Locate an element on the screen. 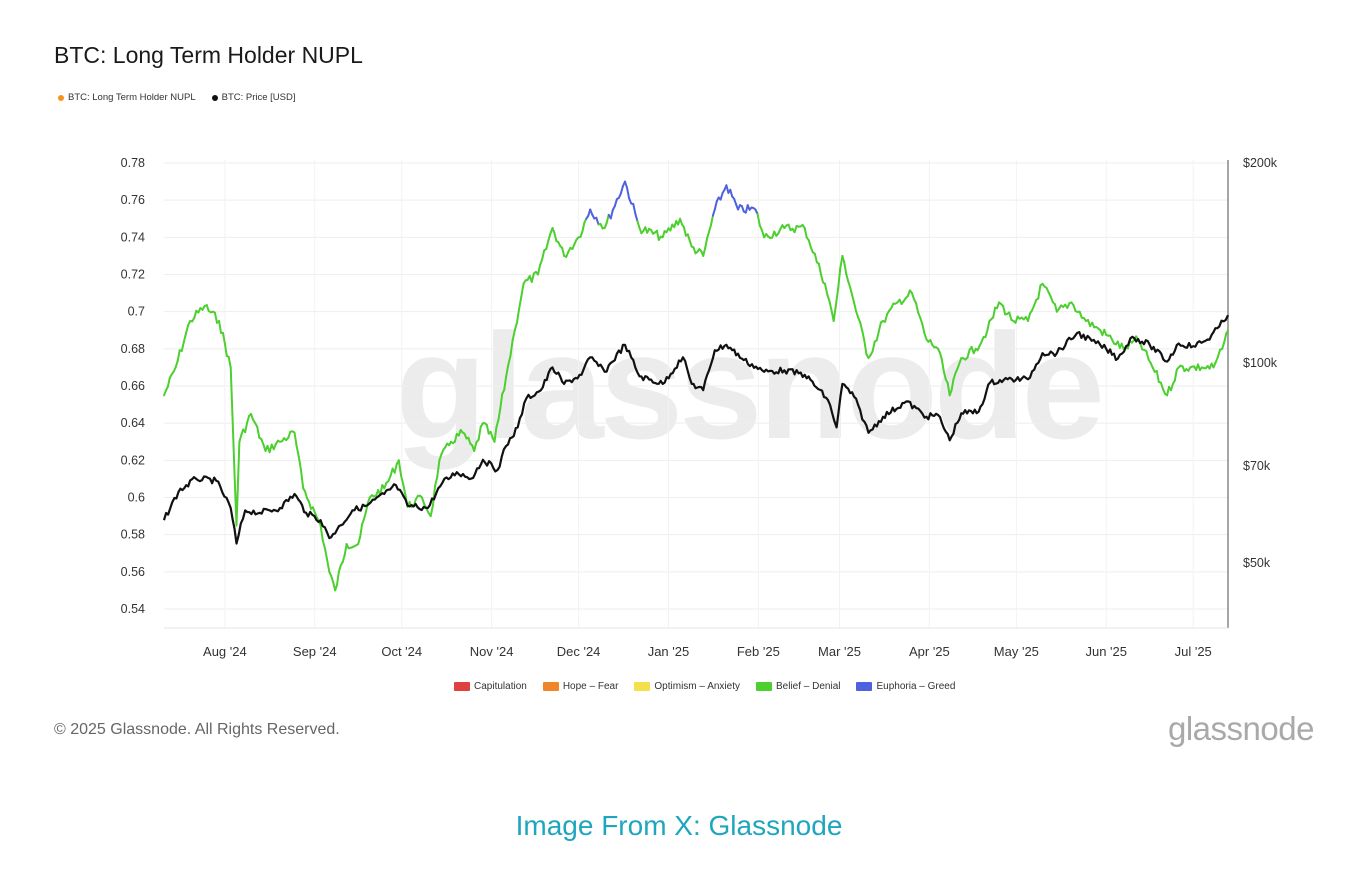  legend-dot-price-icon is located at coordinates (214, 97).